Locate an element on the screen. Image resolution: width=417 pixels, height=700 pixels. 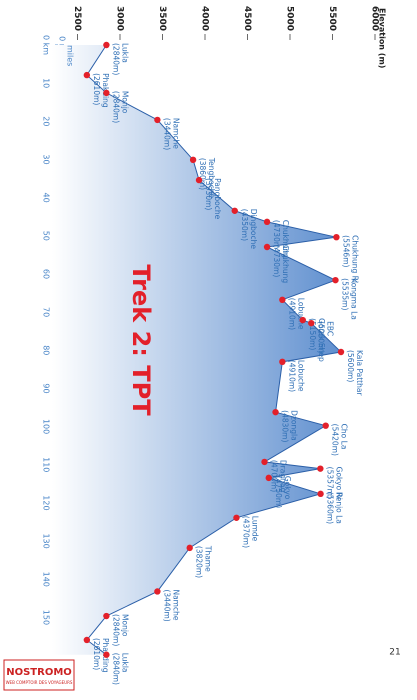
logo-name: NOSTROMO is located at coordinates (39, 672).